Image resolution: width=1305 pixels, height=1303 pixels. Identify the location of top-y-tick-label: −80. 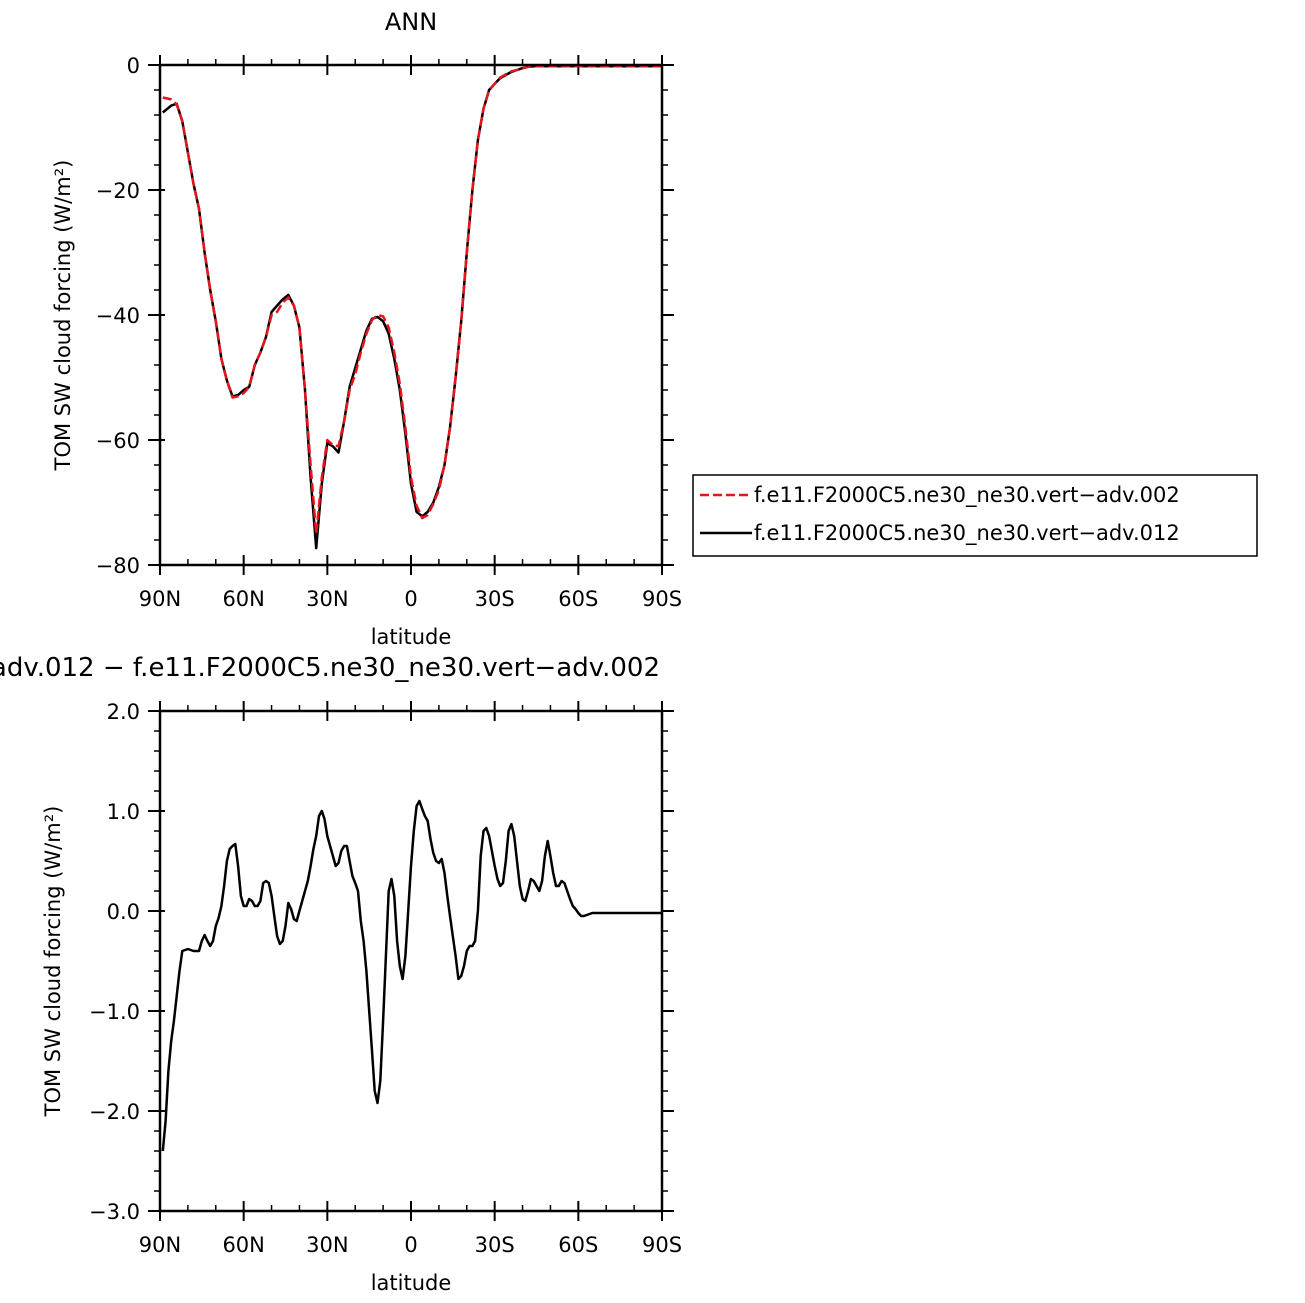
(118, 566).